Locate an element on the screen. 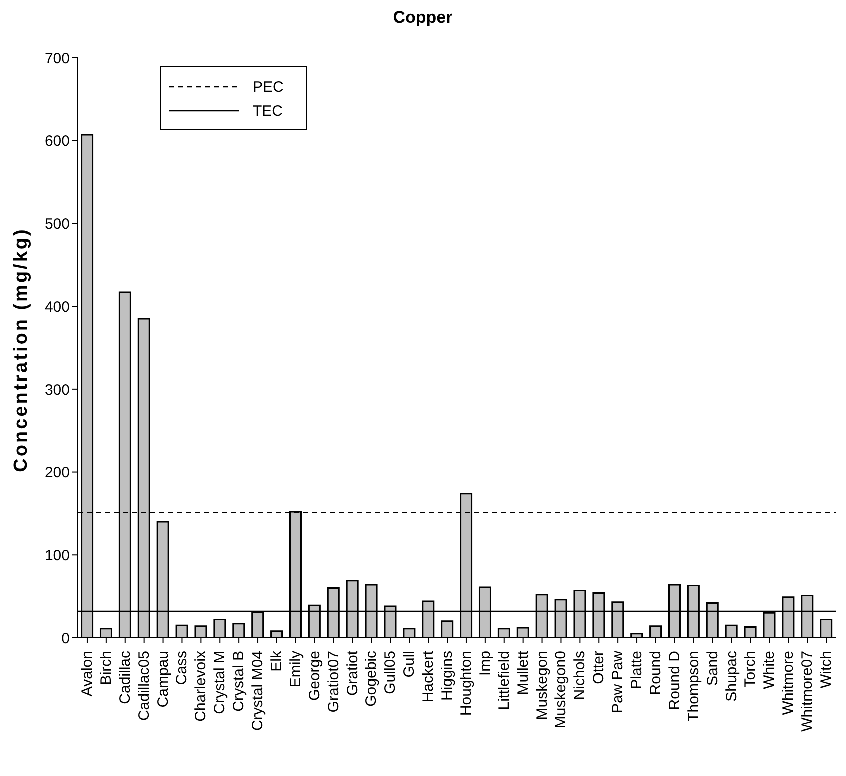 Image resolution: width=846 pixels, height=776 pixels. x-tick-label: Emily is located at coordinates (295, 669).